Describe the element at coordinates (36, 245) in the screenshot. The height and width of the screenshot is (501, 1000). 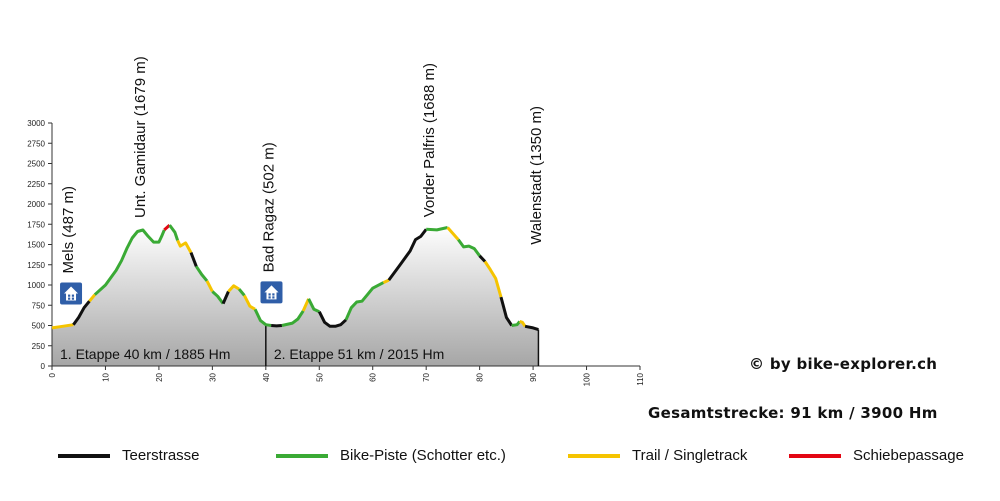
I see `y-tick-label: 1500` at that location.